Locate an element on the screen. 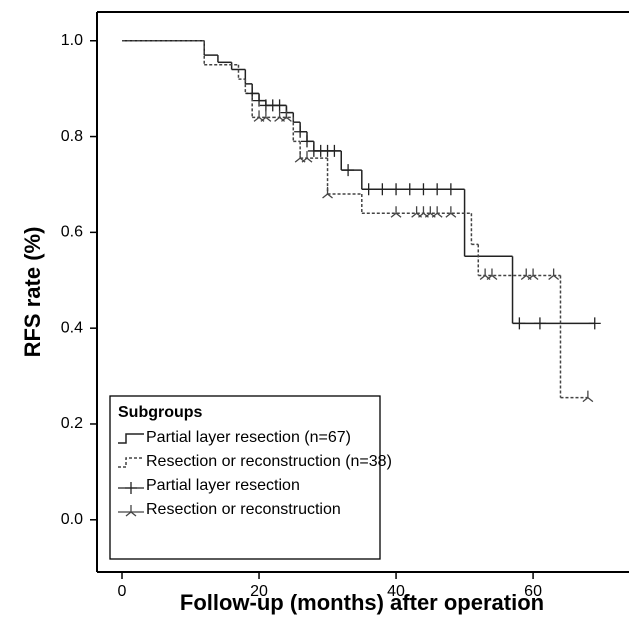 The image size is (629, 620). y-tick-label: 0.6 is located at coordinates (72, 232).